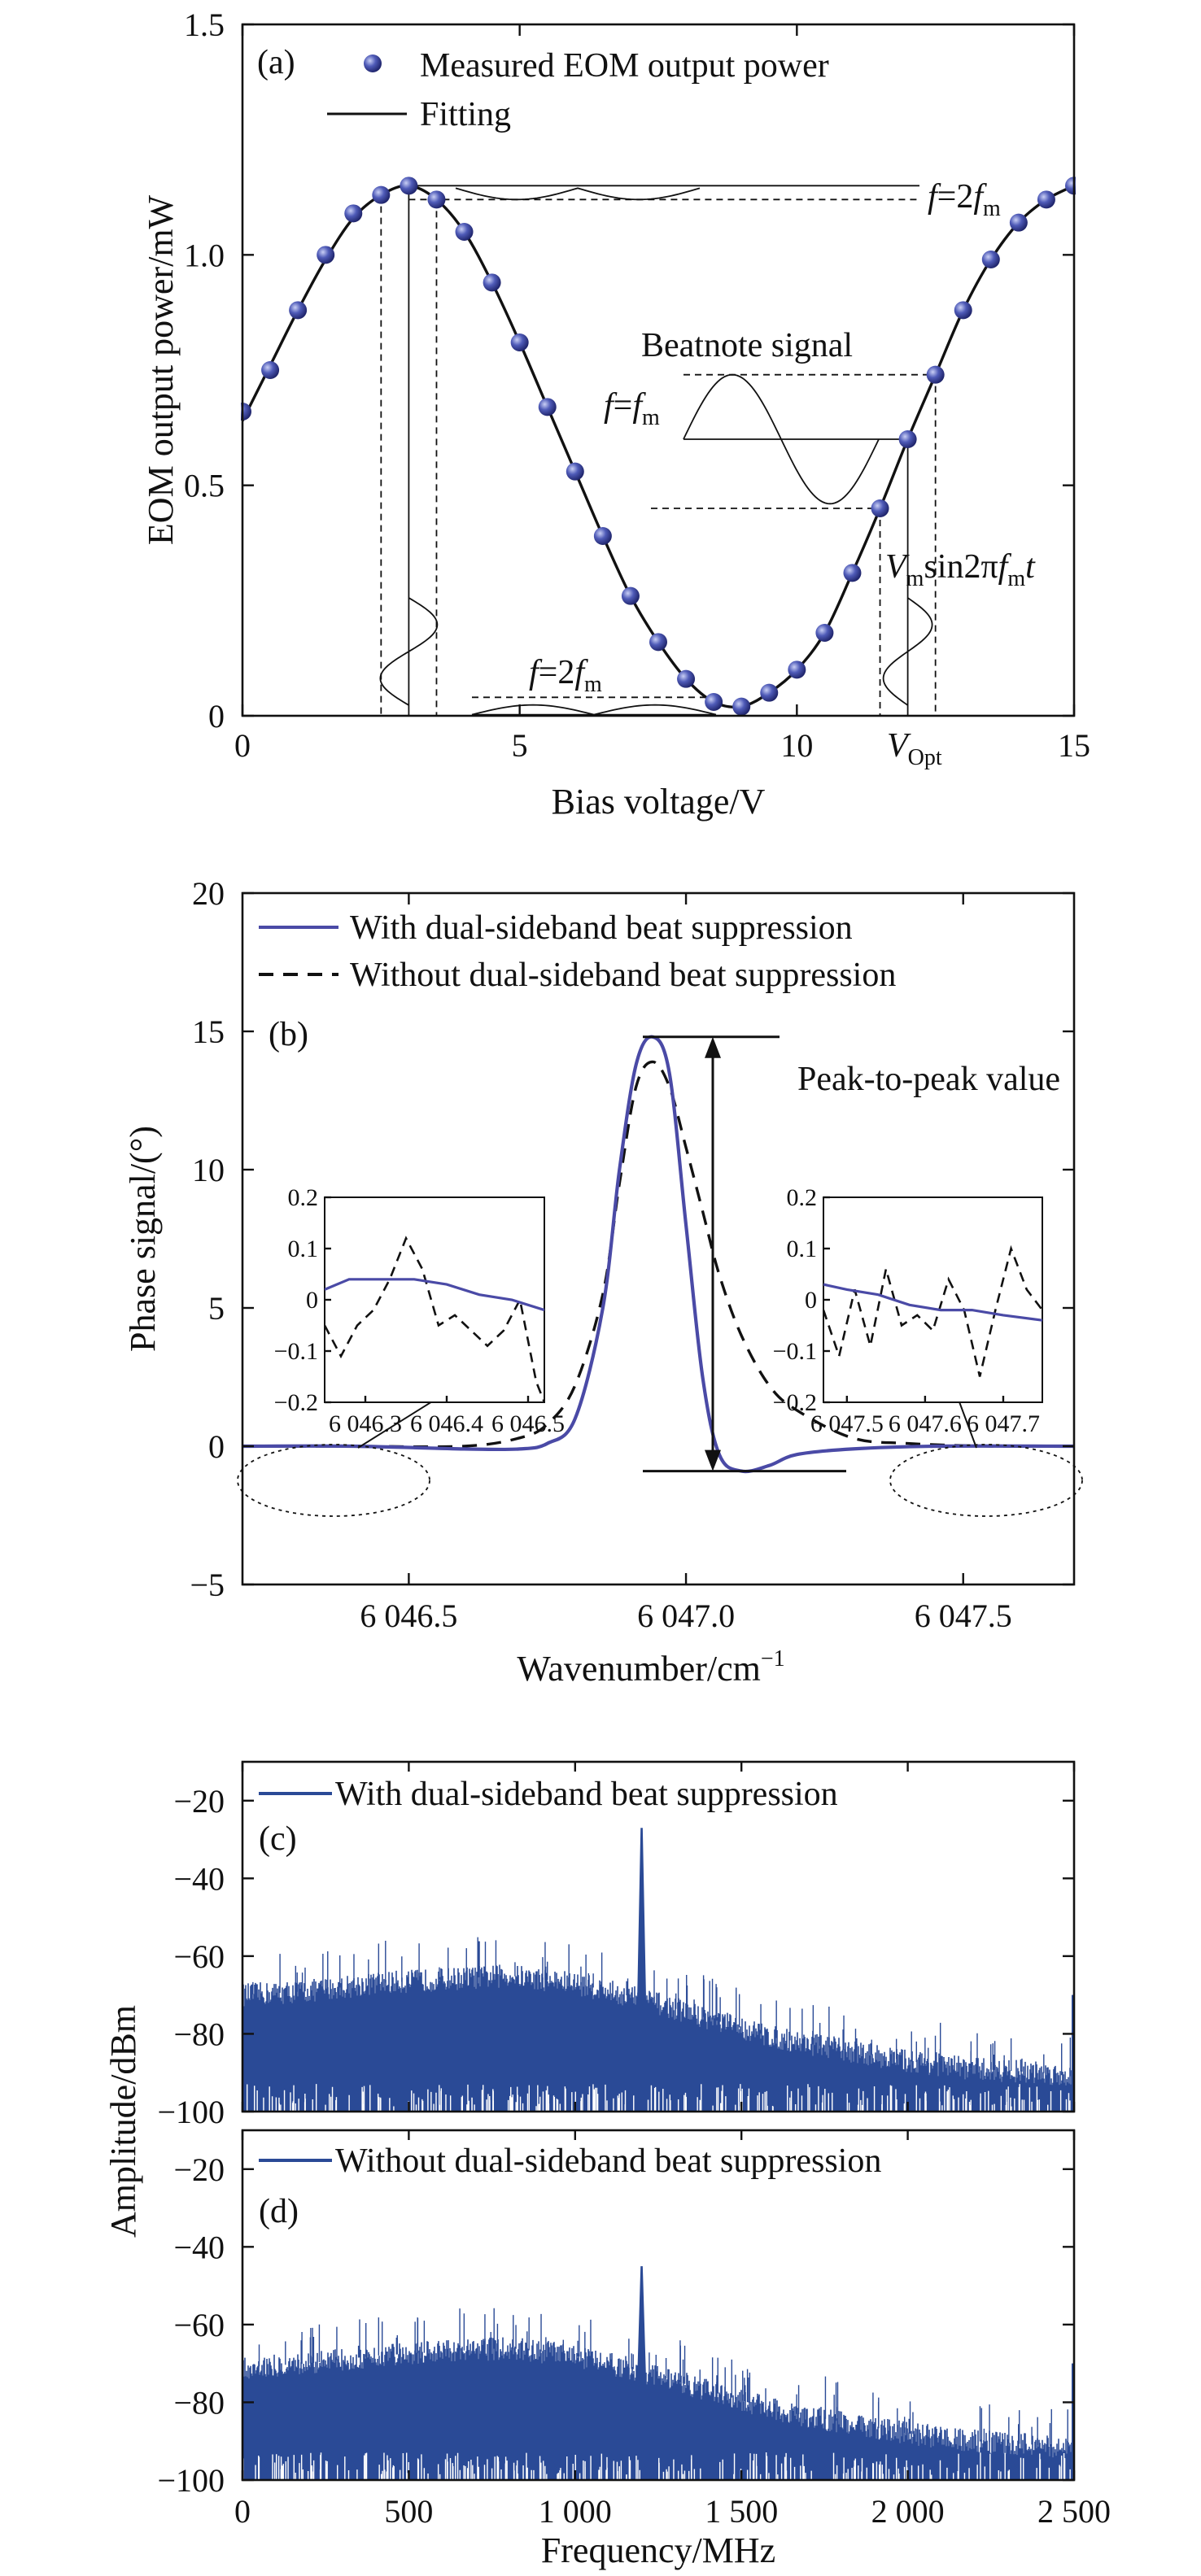 The height and width of the screenshot is (2576, 1201). Describe the element at coordinates (666, 2378) in the screenshot. I see `panel-d-noise-spikes` at that location.